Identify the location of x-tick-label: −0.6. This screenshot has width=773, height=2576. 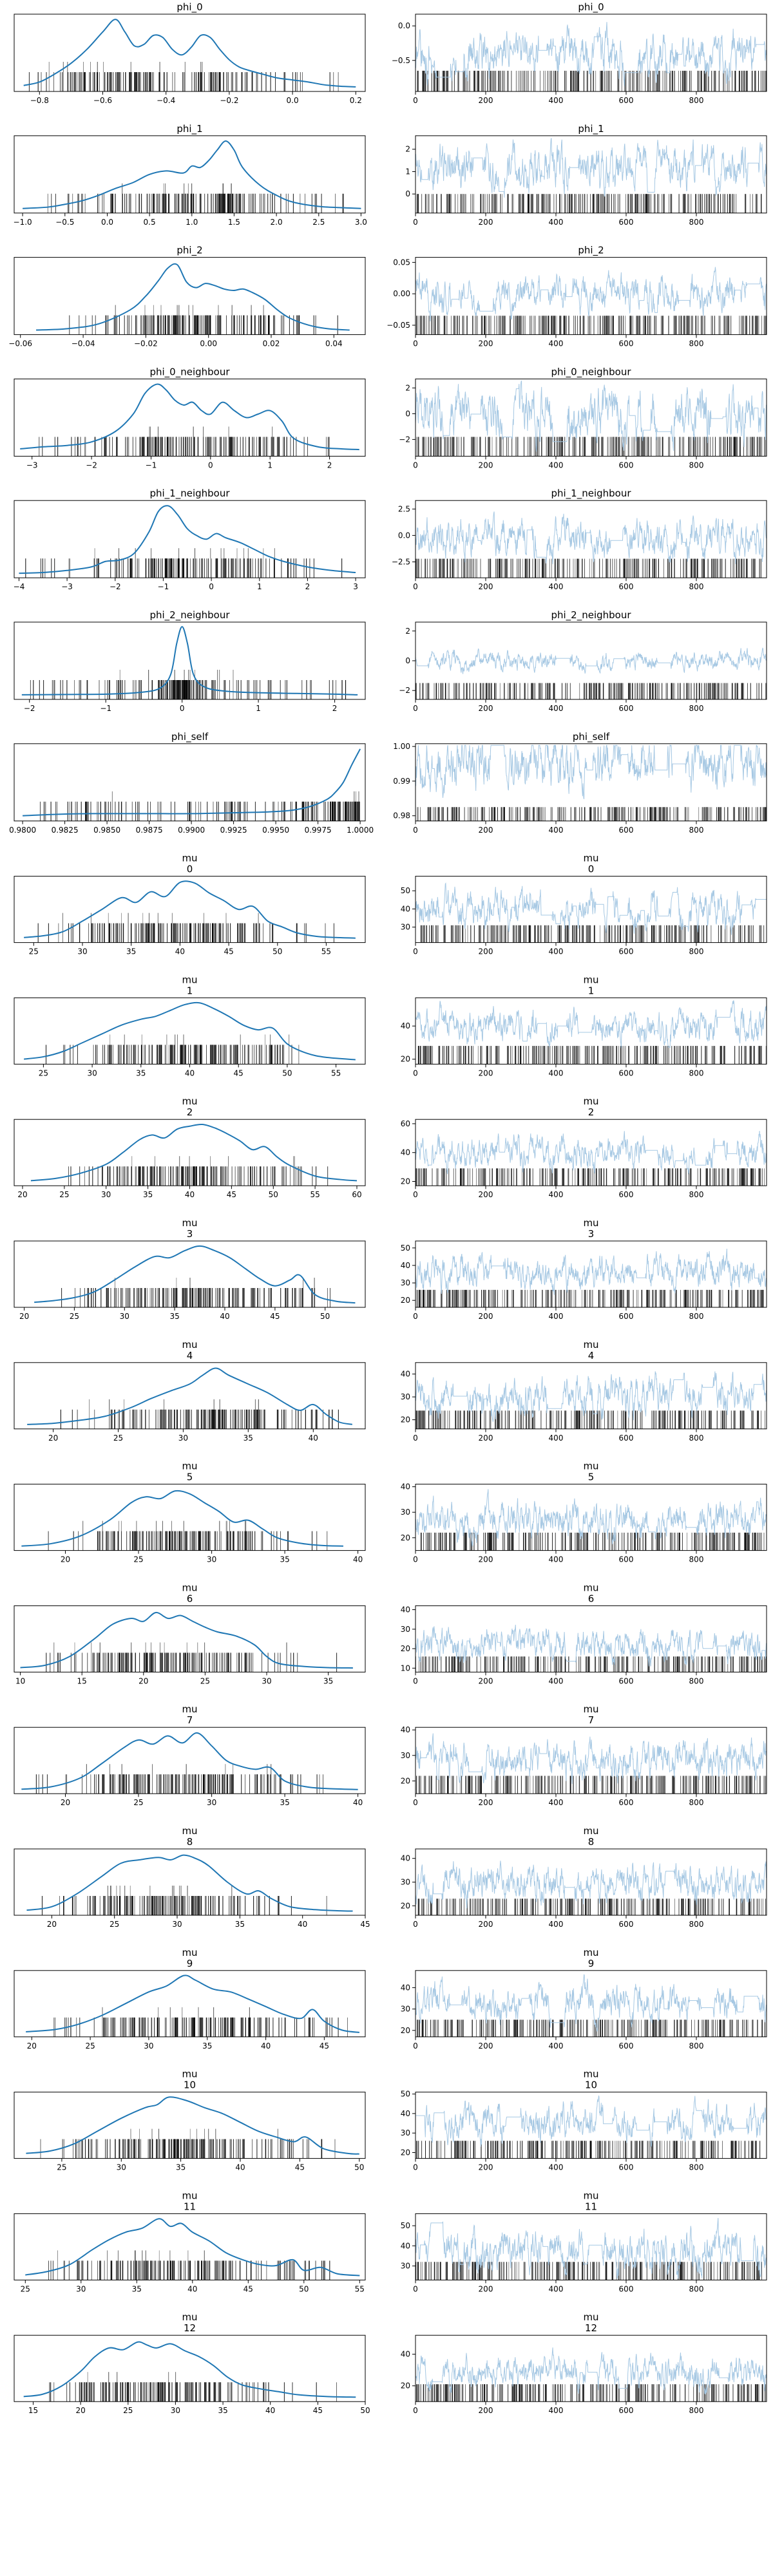
(102, 100).